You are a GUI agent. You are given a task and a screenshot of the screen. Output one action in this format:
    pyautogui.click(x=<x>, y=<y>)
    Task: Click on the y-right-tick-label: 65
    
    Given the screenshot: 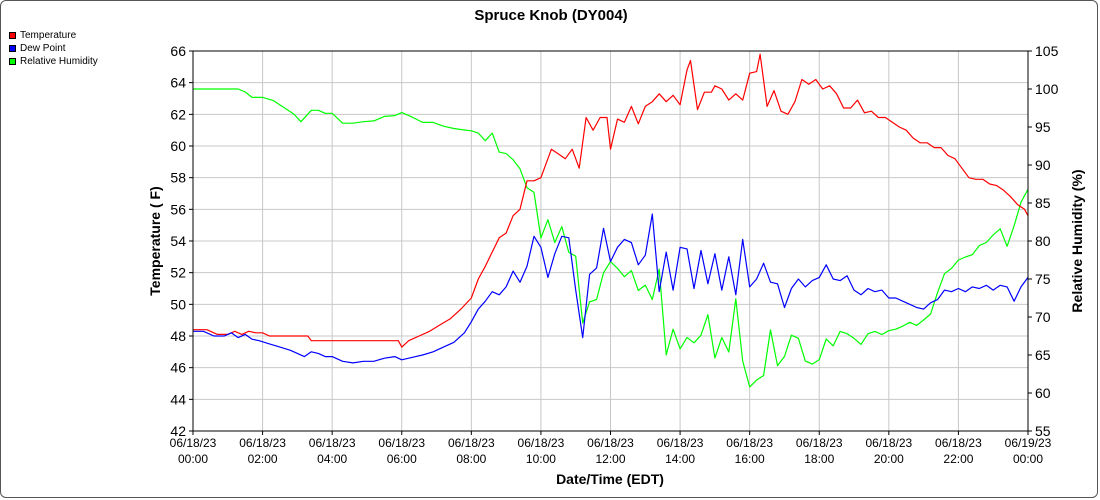 What is the action you would take?
    pyautogui.click(x=1043, y=355)
    